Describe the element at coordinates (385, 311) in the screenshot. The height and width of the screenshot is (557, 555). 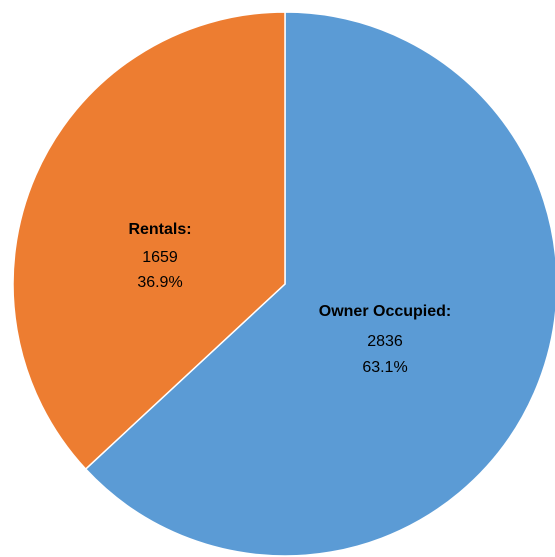
I see `slice-label: Owner Occupied:` at that location.